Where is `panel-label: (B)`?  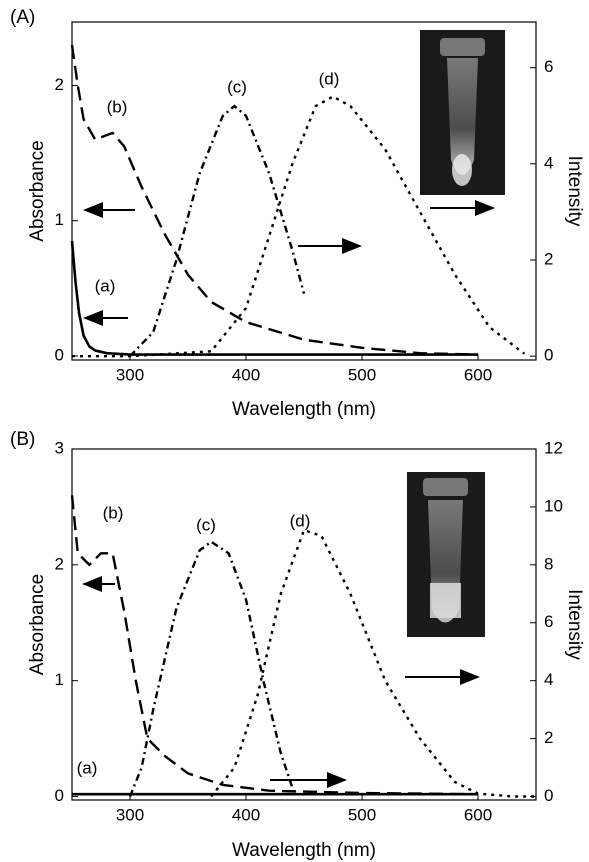 panel-label: (B) is located at coordinates (22, 439).